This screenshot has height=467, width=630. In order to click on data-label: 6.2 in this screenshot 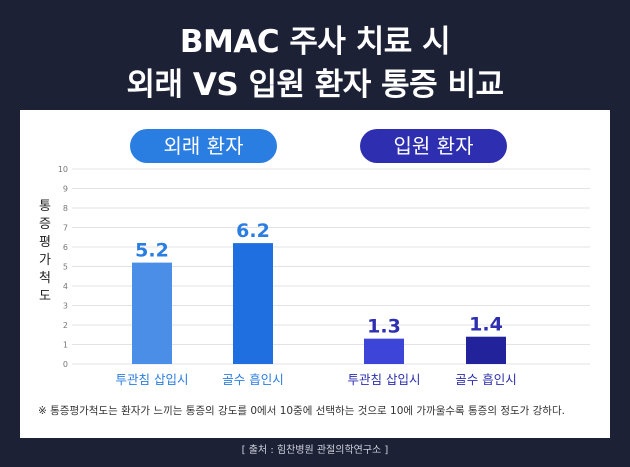, I will do `click(253, 231)`.